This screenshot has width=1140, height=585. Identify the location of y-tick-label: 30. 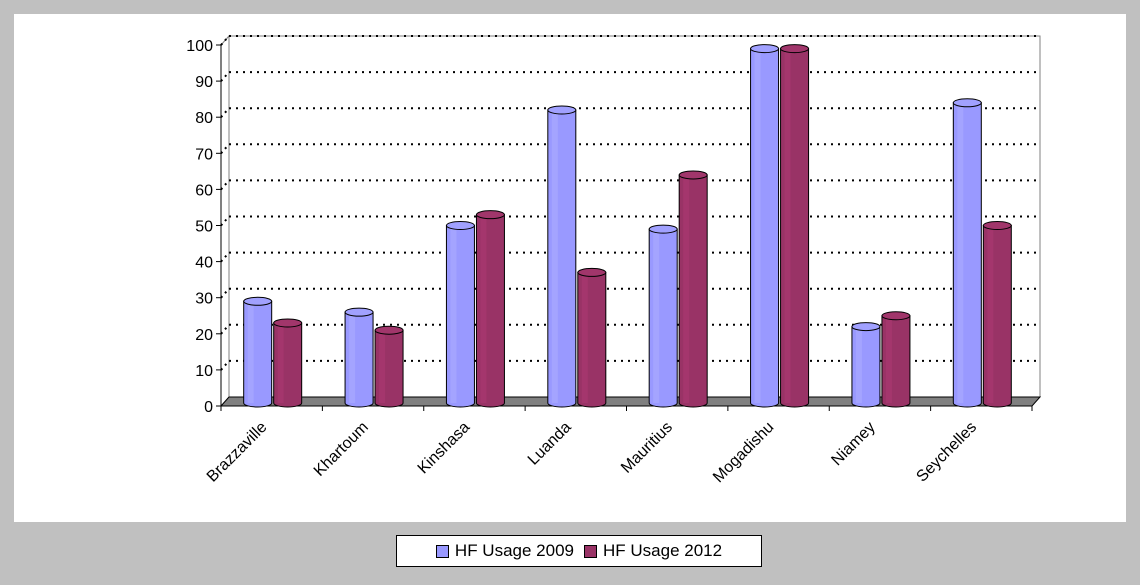
(204, 299).